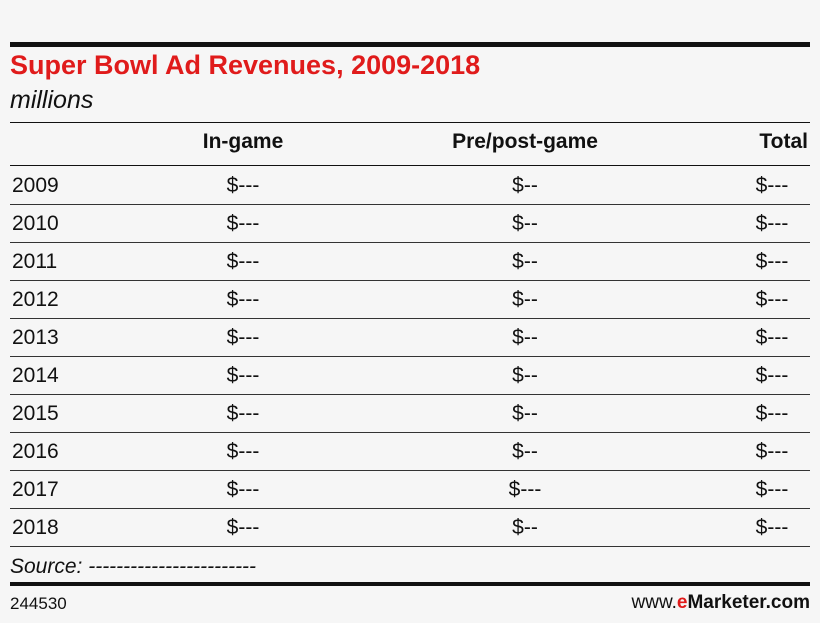 The height and width of the screenshot is (623, 820). I want to click on title: Super Bowl Ad Revenues, 2009-2018, so click(245, 65).